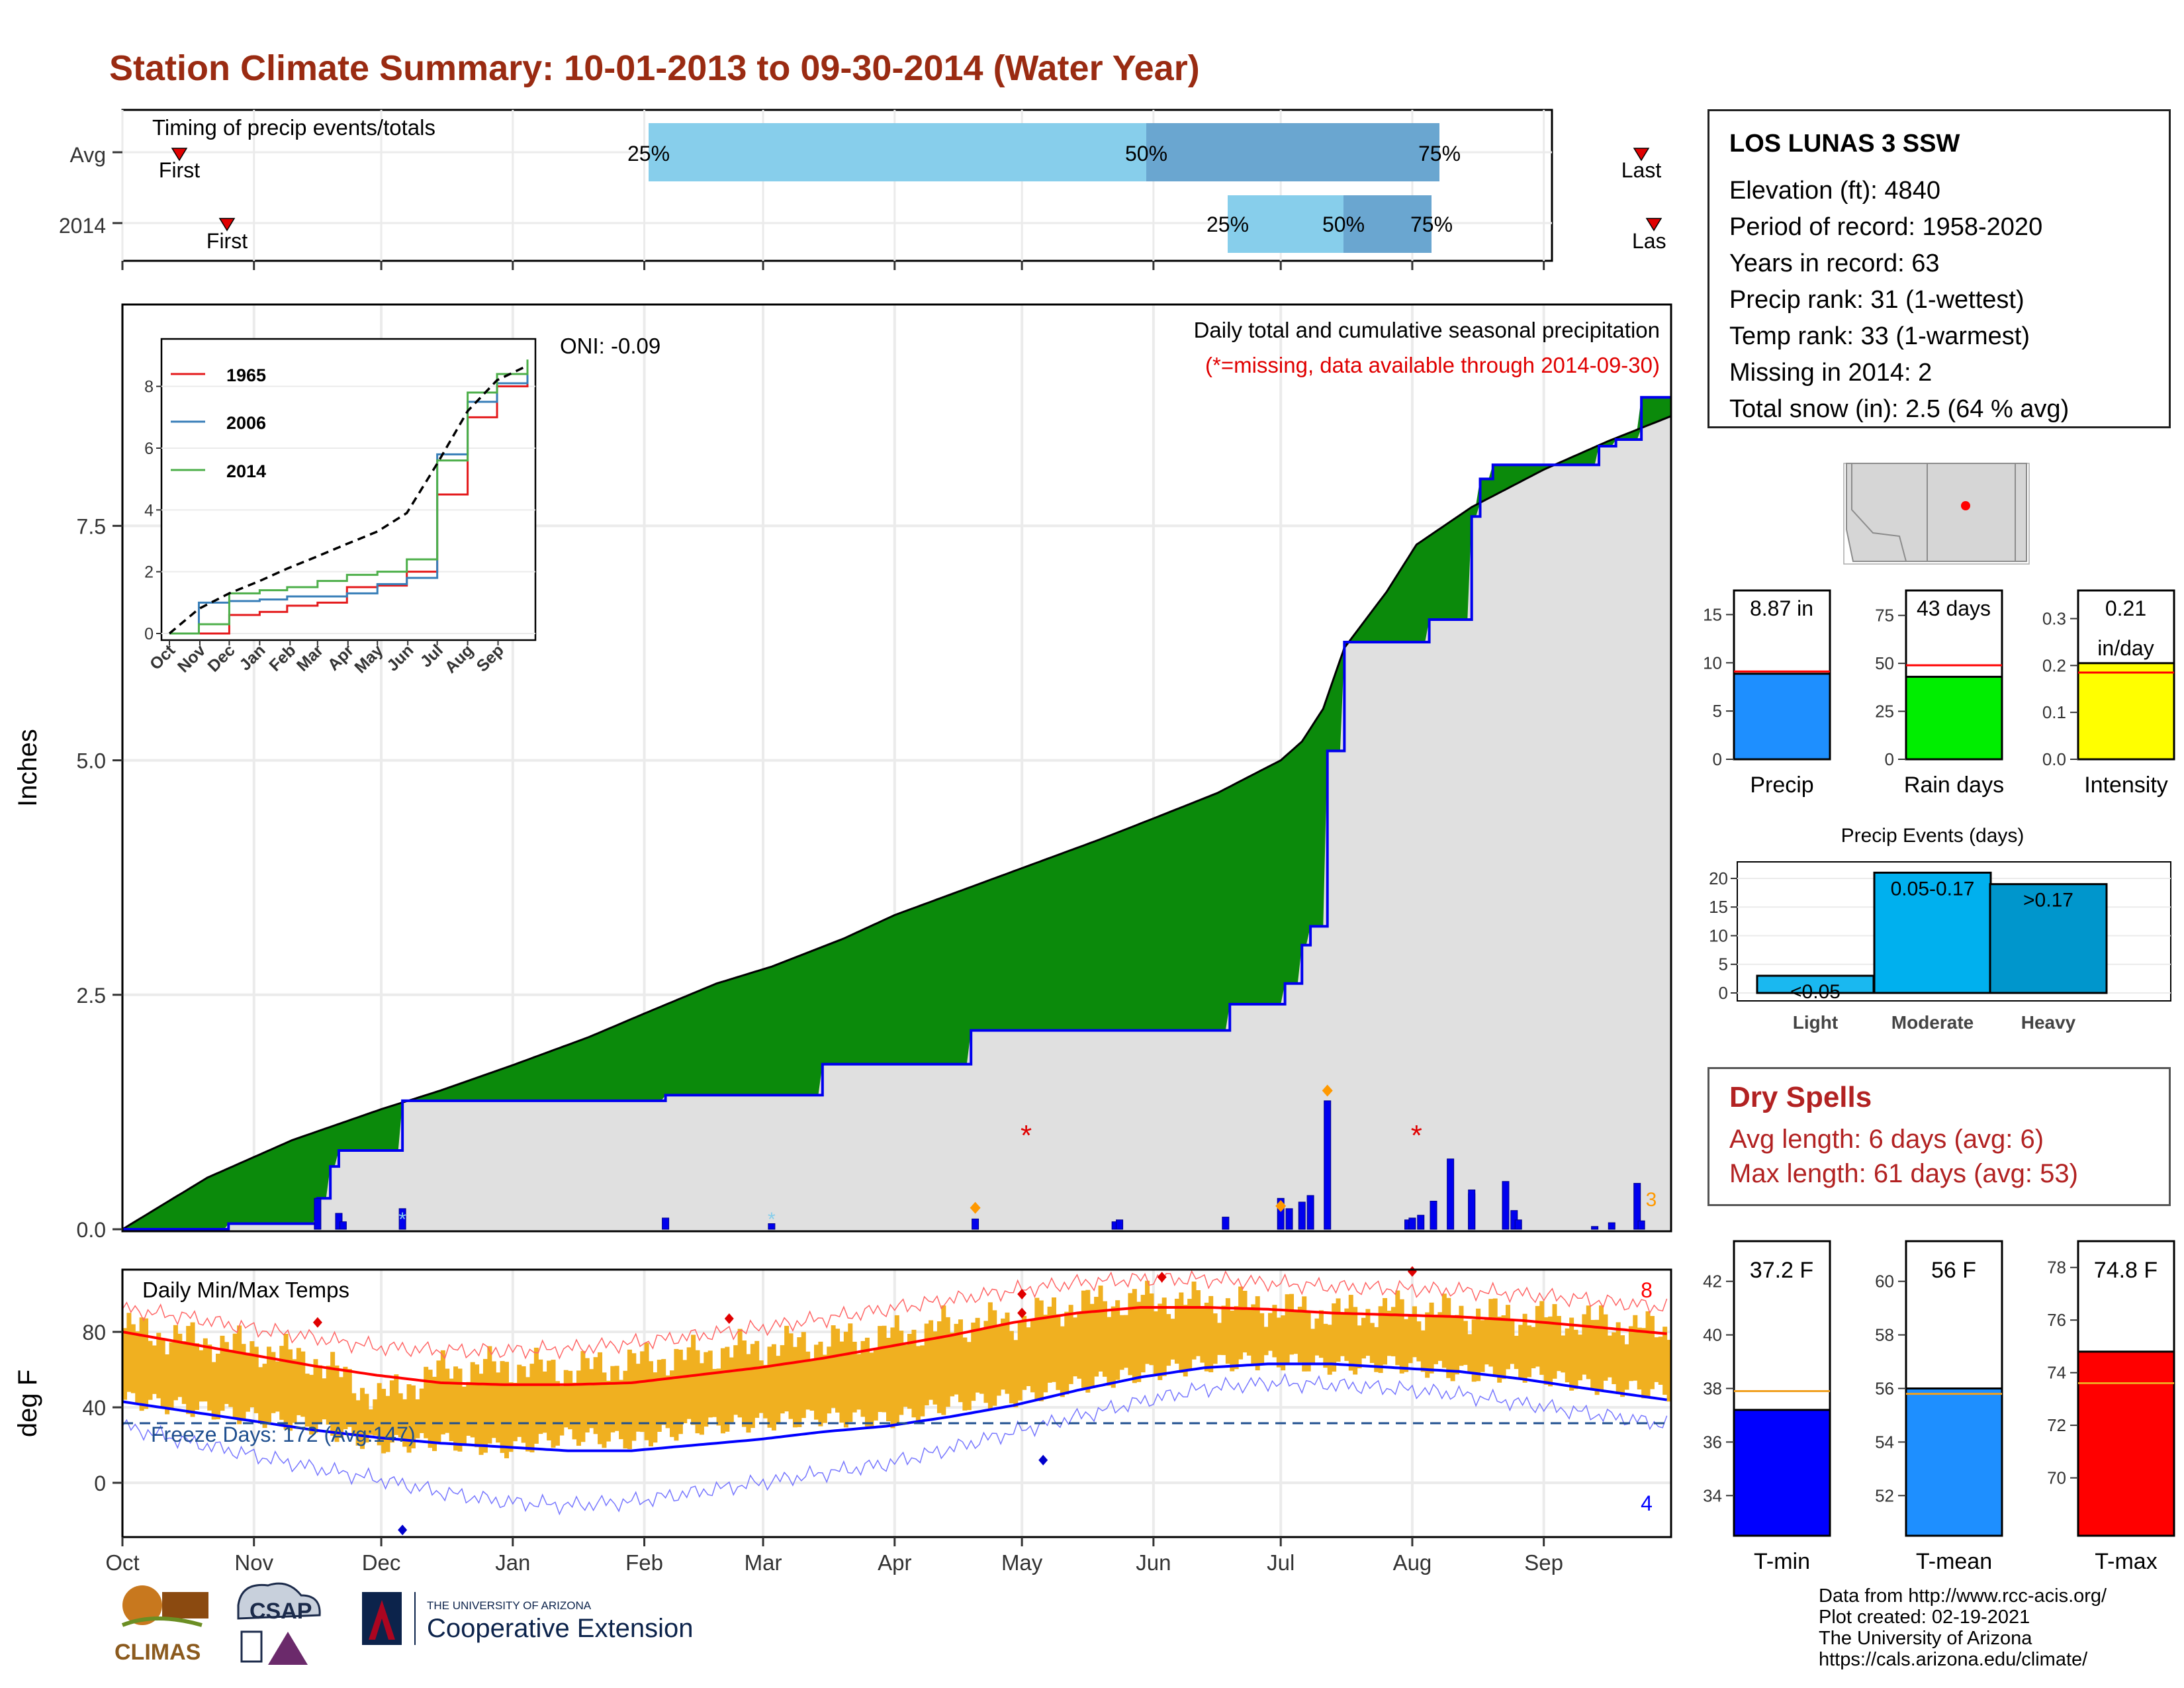  I want to click on record-low-marker, so click(1043, 1460).